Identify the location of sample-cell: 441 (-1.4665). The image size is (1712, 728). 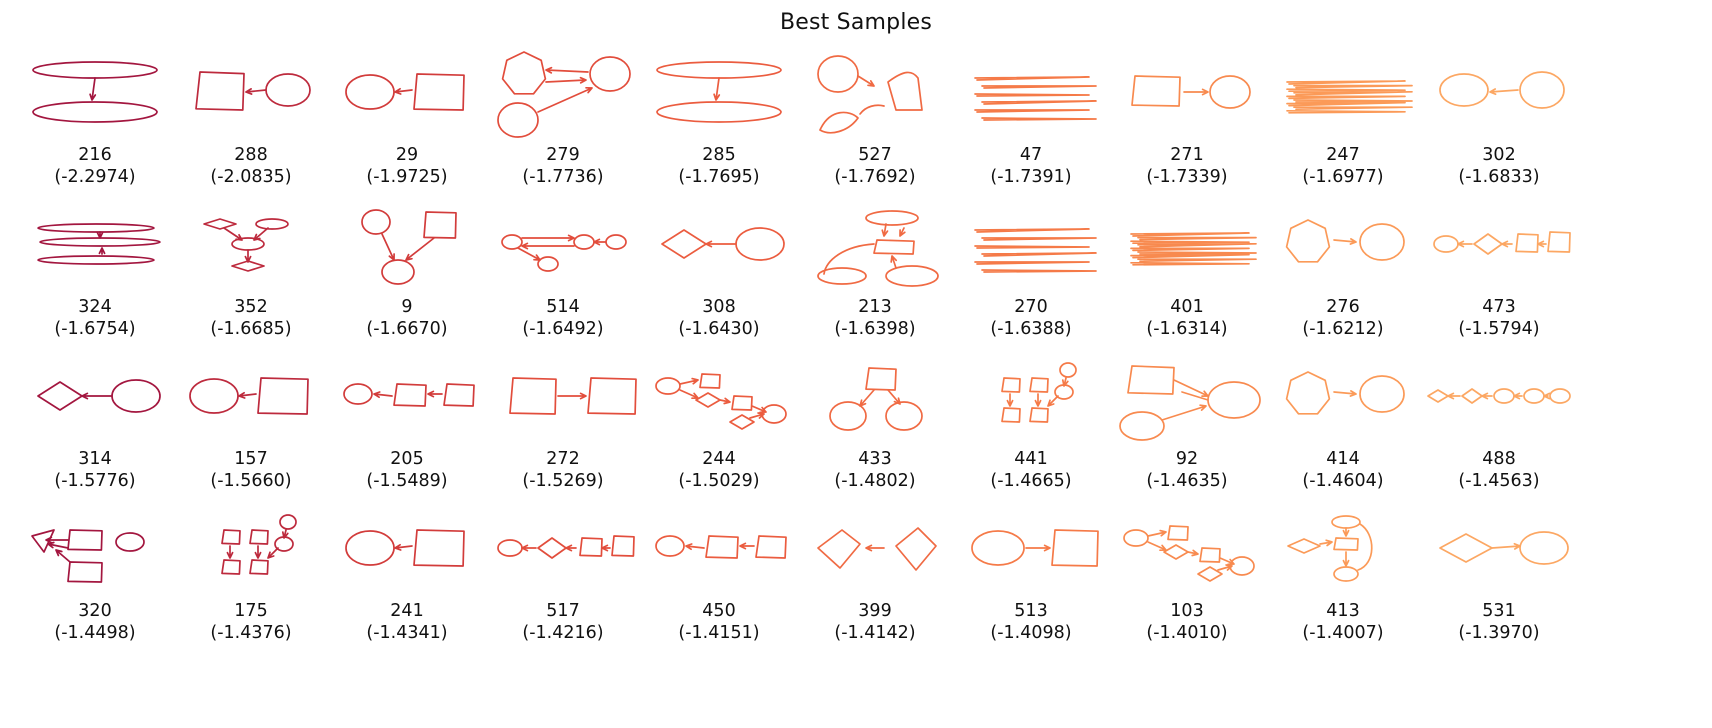
(1031, 431).